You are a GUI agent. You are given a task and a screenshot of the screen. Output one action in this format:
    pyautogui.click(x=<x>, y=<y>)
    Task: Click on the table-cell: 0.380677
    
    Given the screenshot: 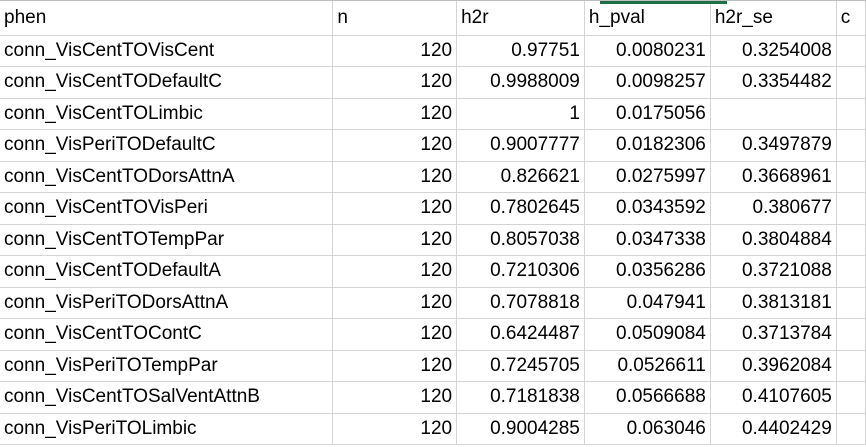 What is the action you would take?
    pyautogui.click(x=773, y=208)
    